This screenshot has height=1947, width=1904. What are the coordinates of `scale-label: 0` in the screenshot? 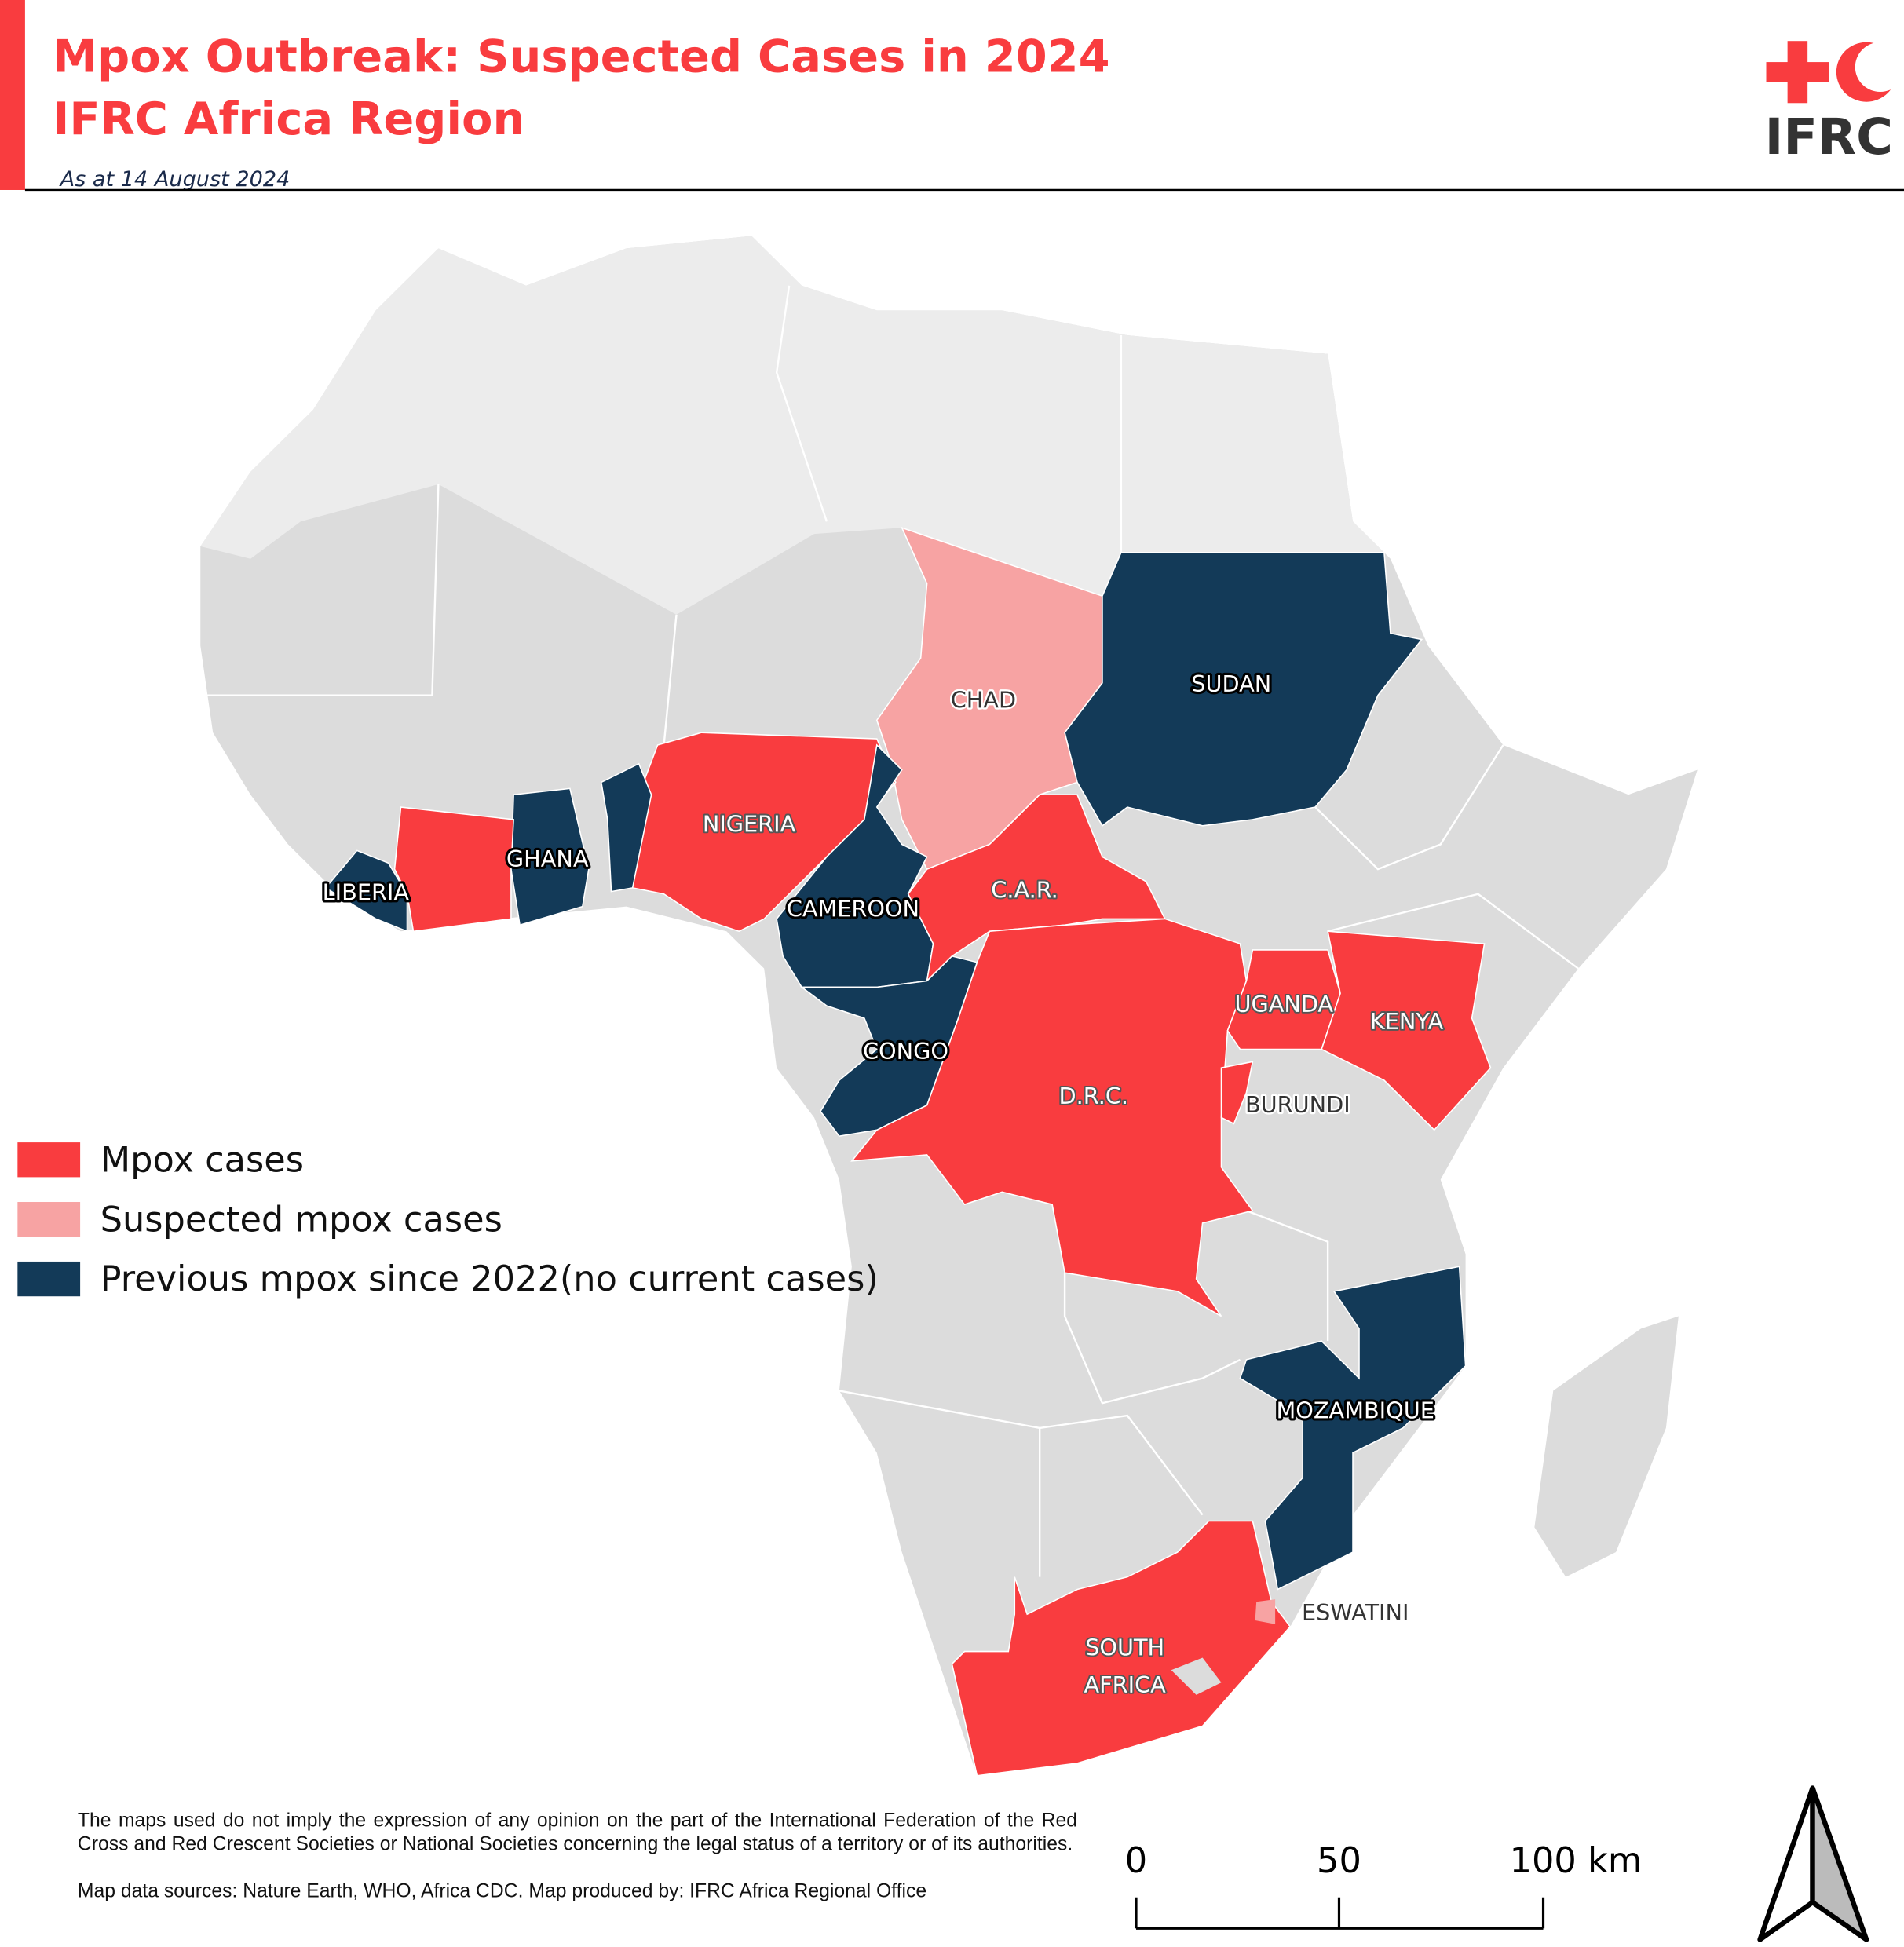 It's located at (1136, 1861).